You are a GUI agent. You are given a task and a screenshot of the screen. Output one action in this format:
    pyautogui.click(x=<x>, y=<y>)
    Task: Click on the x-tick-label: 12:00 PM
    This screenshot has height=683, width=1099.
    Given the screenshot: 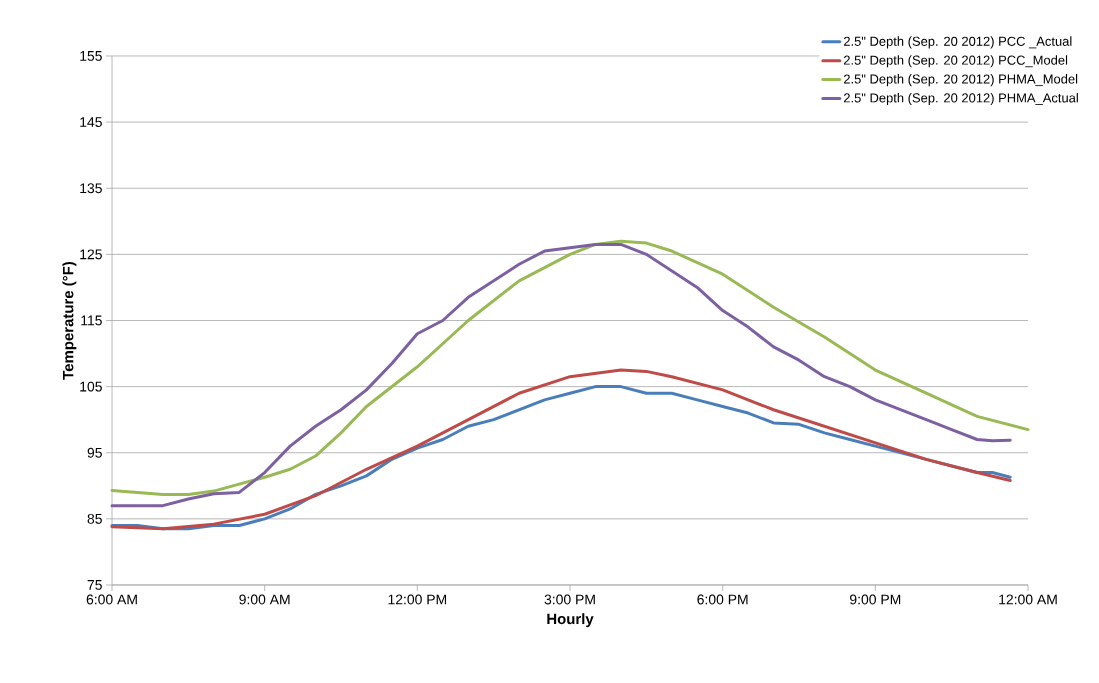 What is the action you would take?
    pyautogui.click(x=417, y=599)
    